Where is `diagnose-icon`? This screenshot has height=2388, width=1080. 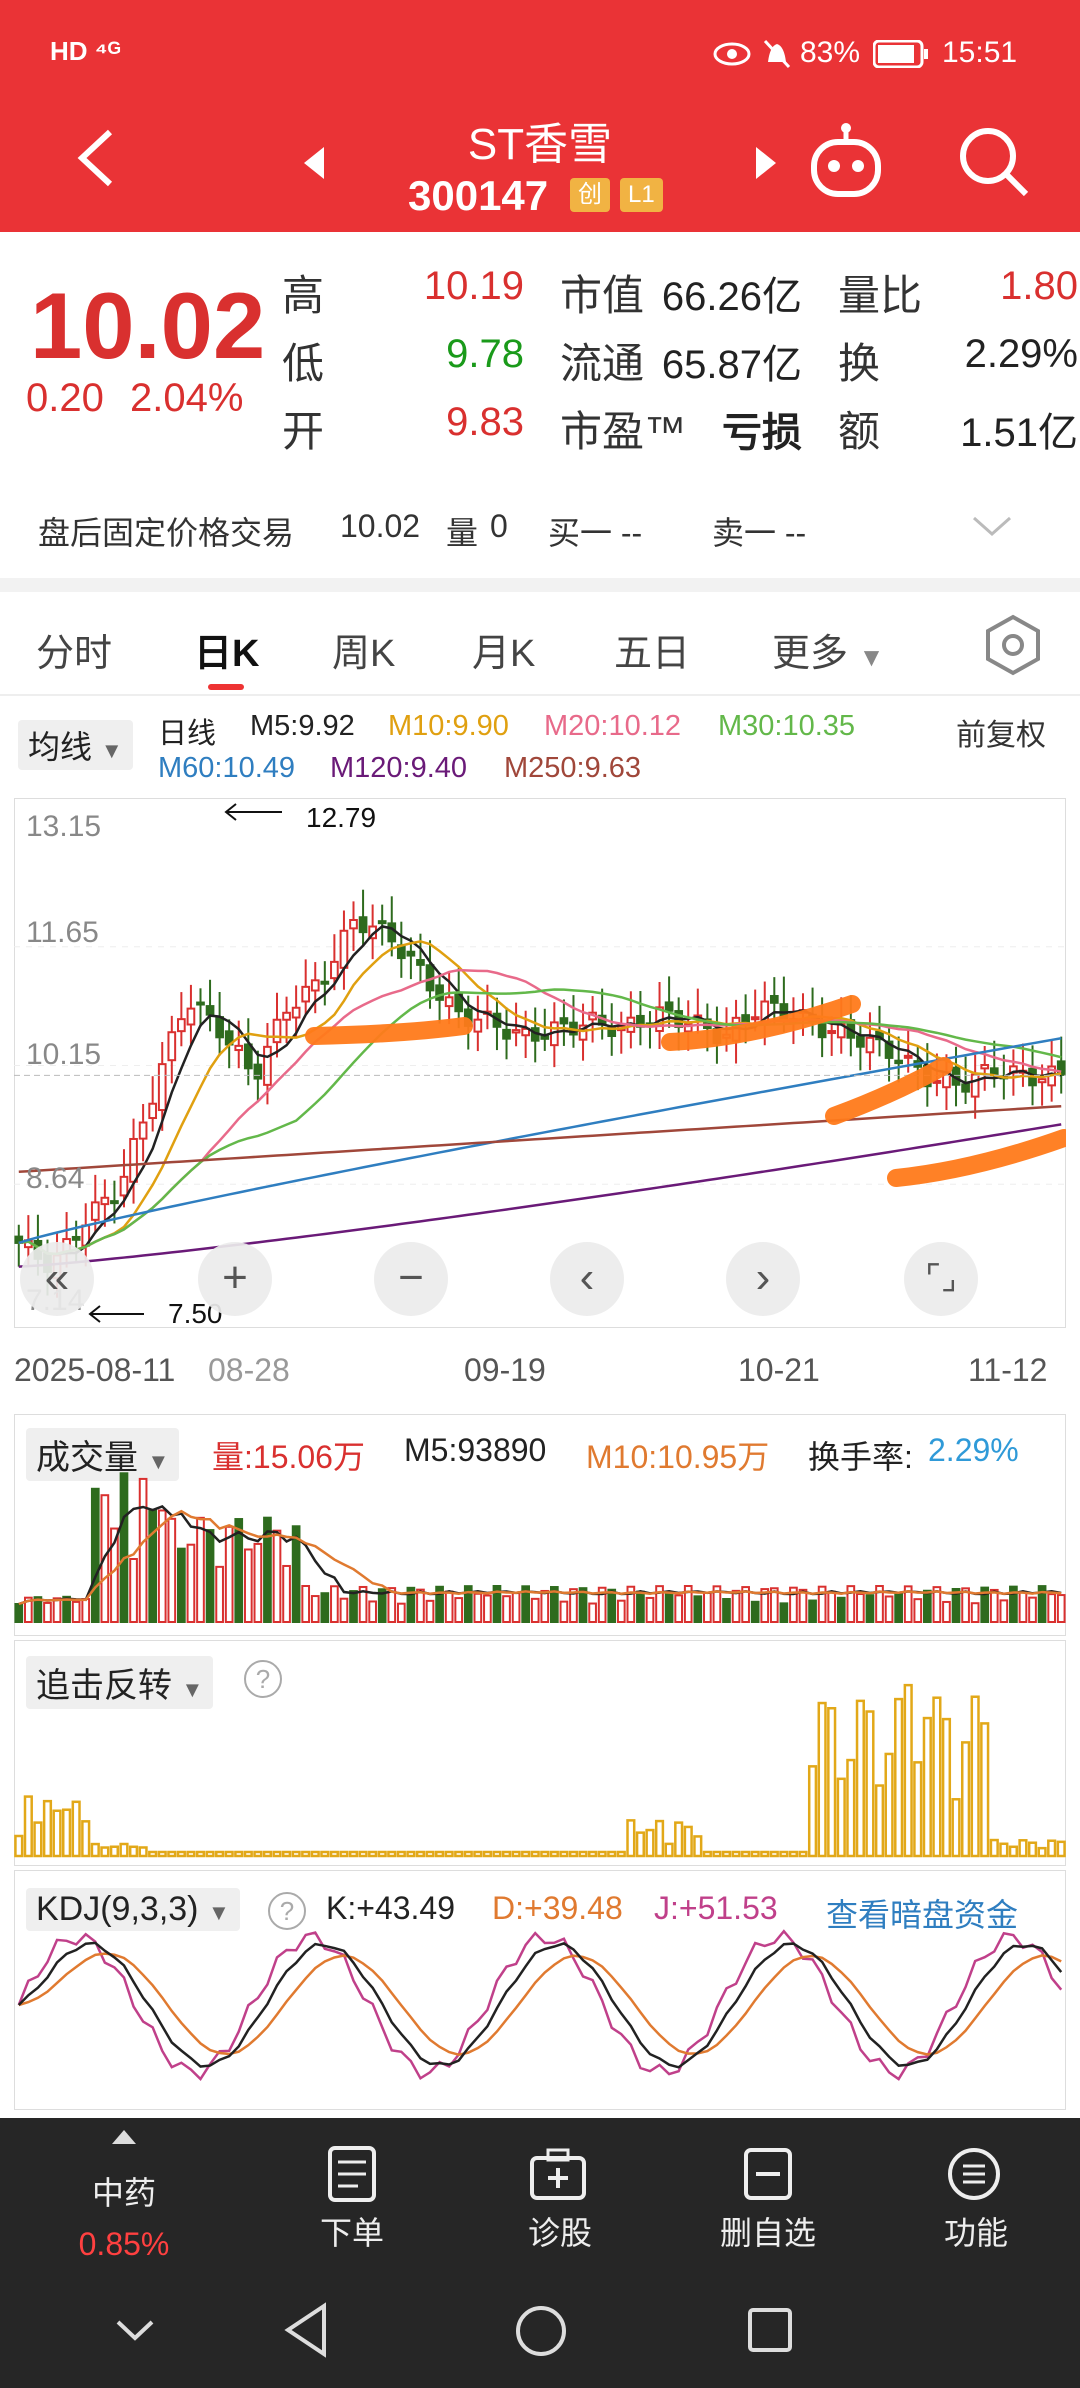 diagnose-icon is located at coordinates (558, 2174).